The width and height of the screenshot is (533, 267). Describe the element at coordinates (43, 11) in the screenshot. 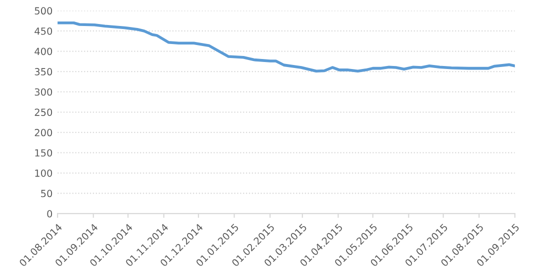

I see `y-tick-label: 500` at that location.